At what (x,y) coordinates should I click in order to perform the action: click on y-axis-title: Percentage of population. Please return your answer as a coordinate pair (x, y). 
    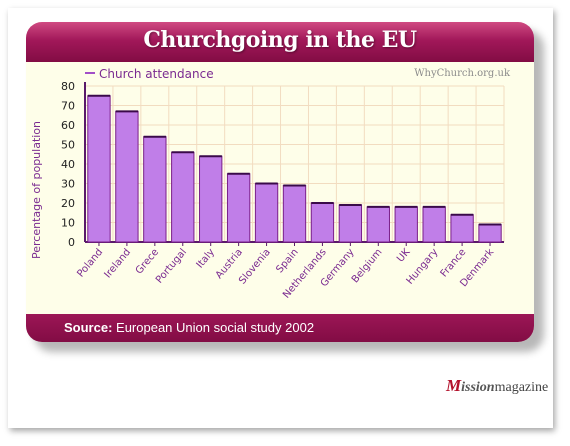
    Looking at the image, I should click on (36, 190).